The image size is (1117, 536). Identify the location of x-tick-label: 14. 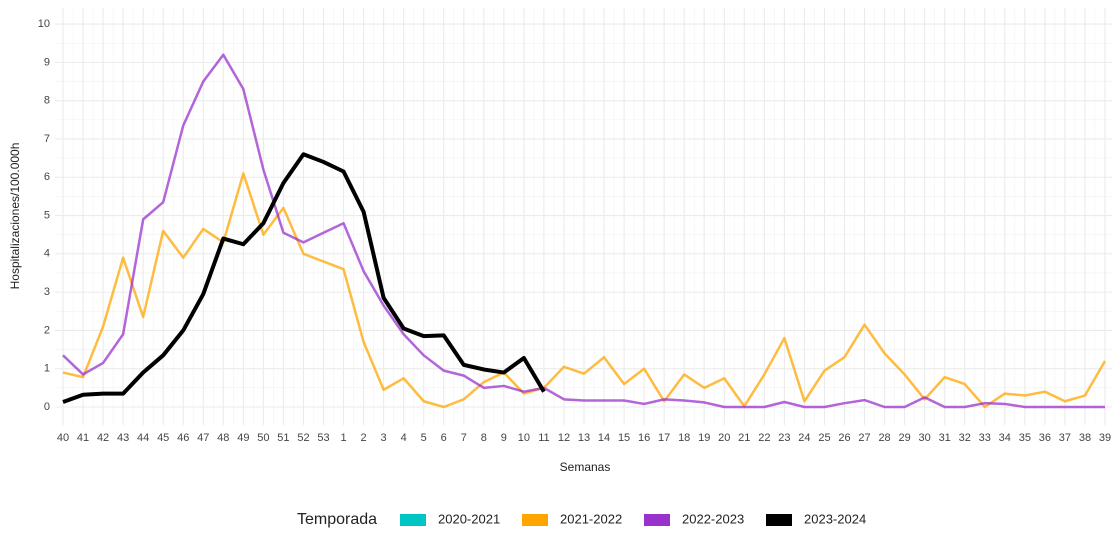
(604, 438).